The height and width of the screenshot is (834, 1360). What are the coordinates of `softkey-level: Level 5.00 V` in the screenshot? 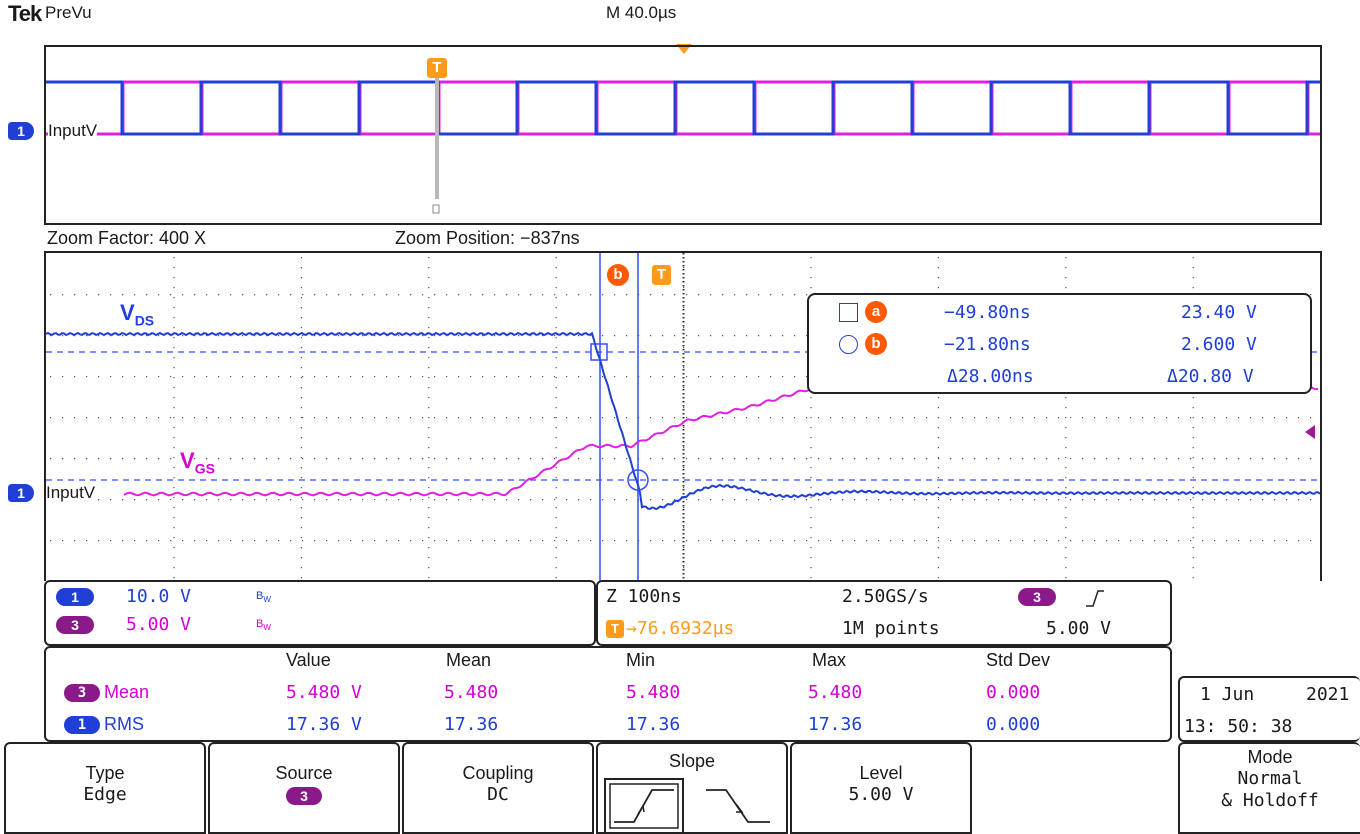 It's located at (881, 788).